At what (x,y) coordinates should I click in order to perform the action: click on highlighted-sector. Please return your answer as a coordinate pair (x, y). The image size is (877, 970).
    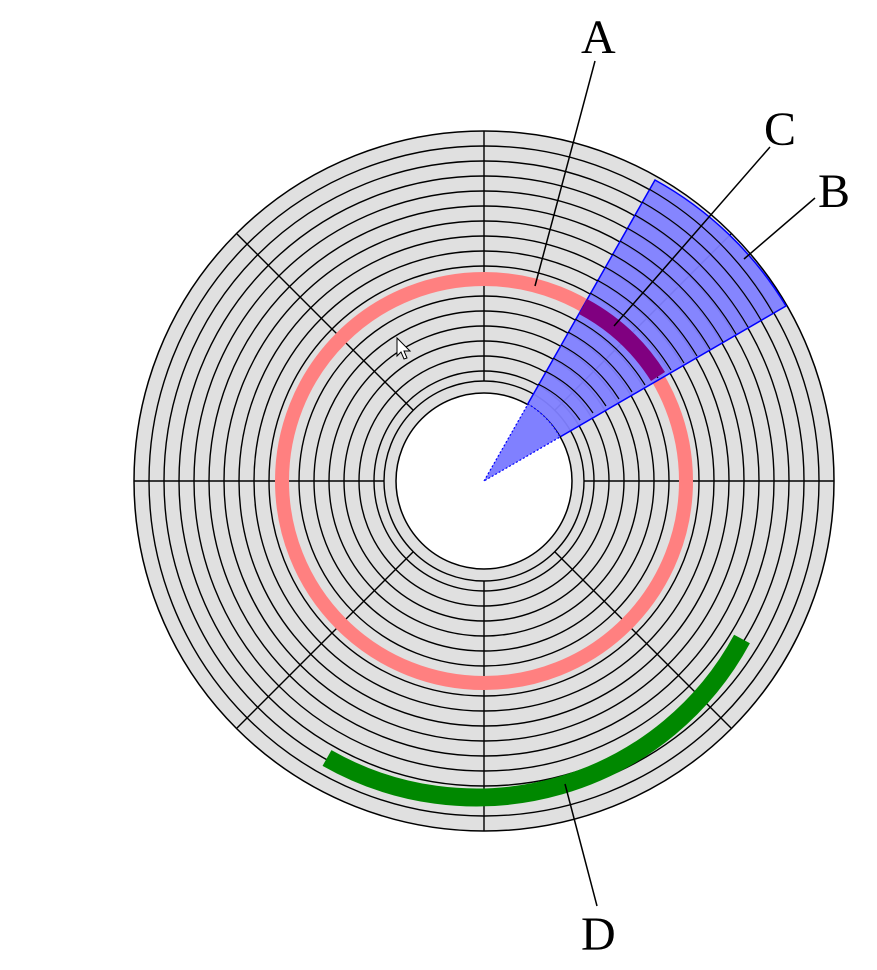
    Looking at the image, I should click on (634, 331).